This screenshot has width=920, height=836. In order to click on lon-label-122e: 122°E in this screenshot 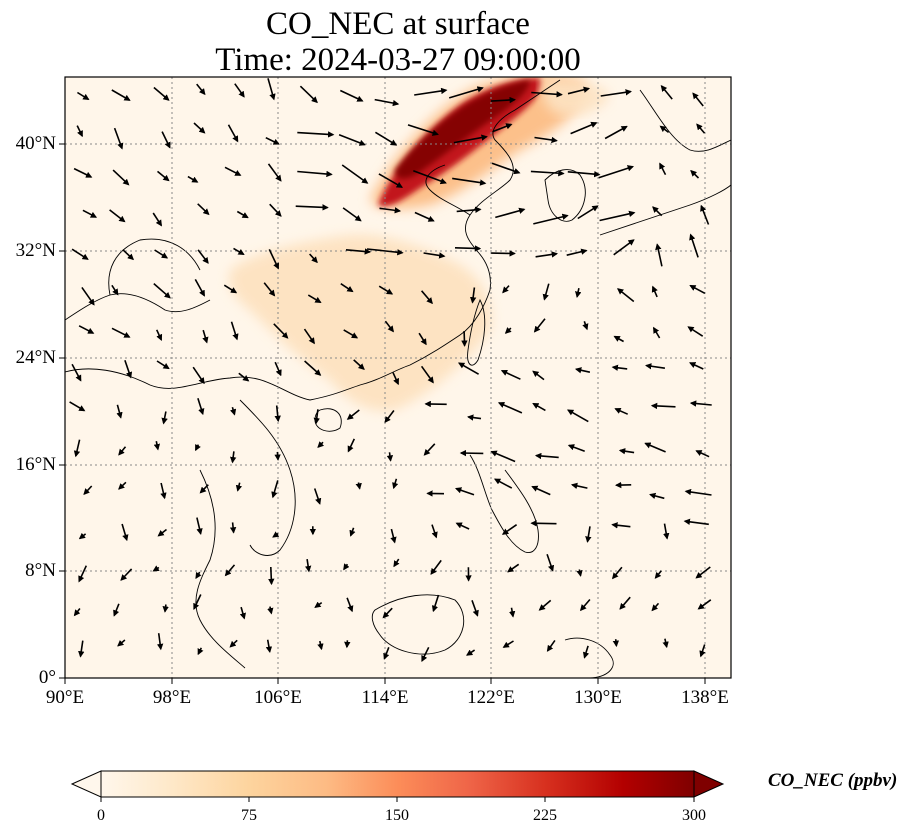, I will do `click(491, 697)`.